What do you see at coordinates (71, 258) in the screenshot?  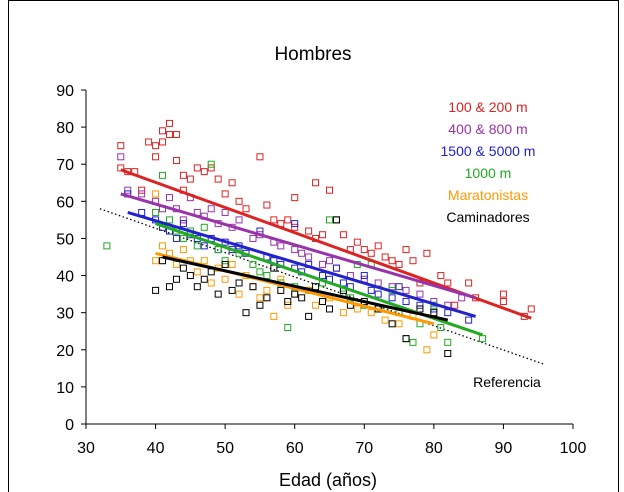 I see `y-ticks: 0 10 20 30 40 50 60 70 80 90` at bounding box center [71, 258].